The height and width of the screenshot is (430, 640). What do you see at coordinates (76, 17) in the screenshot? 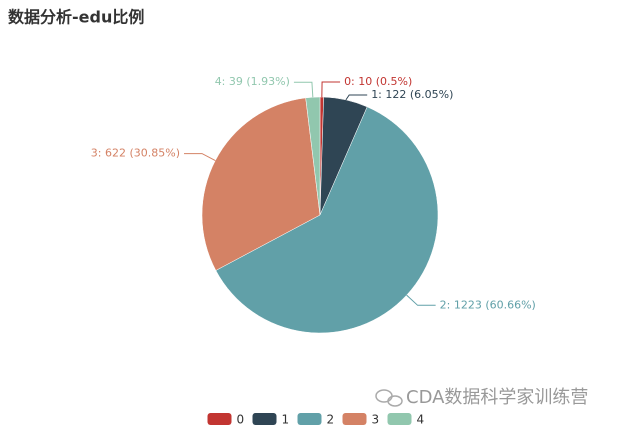
I see `chart-title: 数据分析-edu比例` at bounding box center [76, 17].